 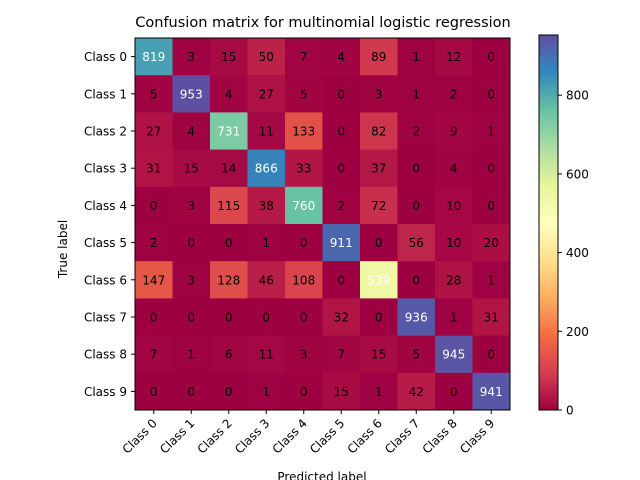 What do you see at coordinates (105, 57) in the screenshot?
I see `y-tick-label: Class 0` at bounding box center [105, 57].